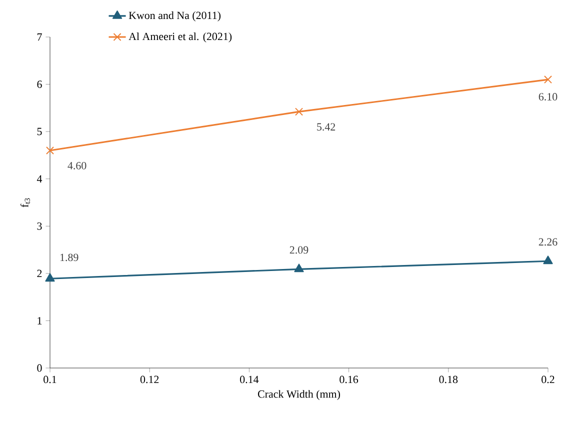  I want to click on data-label: 2.09, so click(299, 250).